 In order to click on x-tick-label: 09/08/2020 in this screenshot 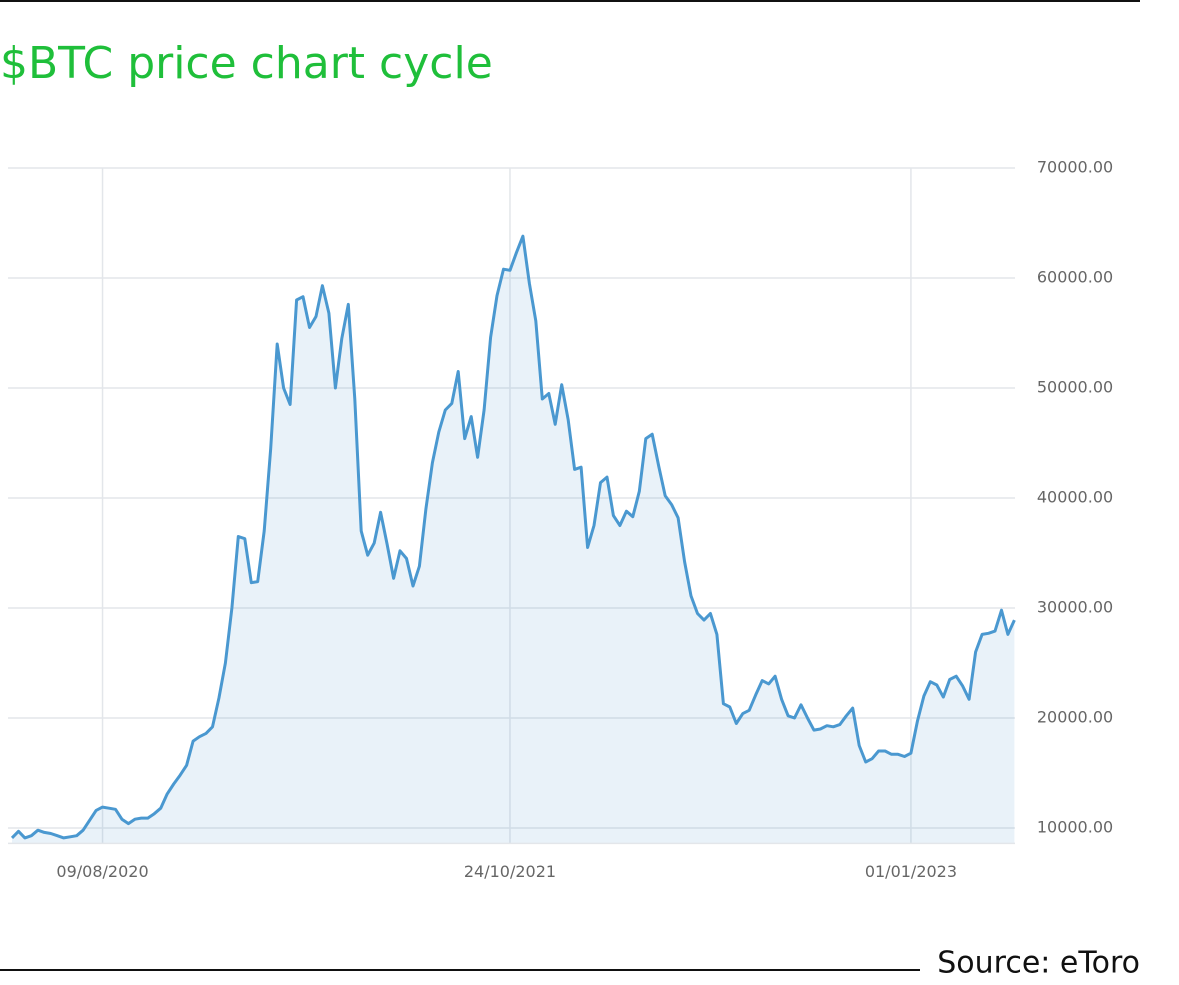, I will do `click(102, 871)`.